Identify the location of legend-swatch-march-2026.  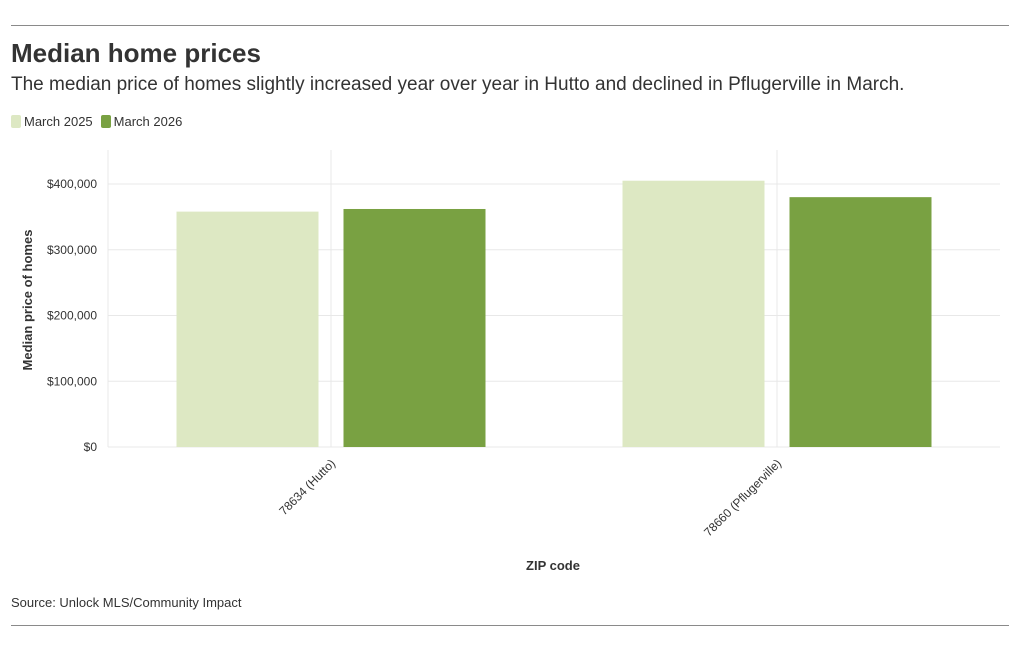
(105, 121).